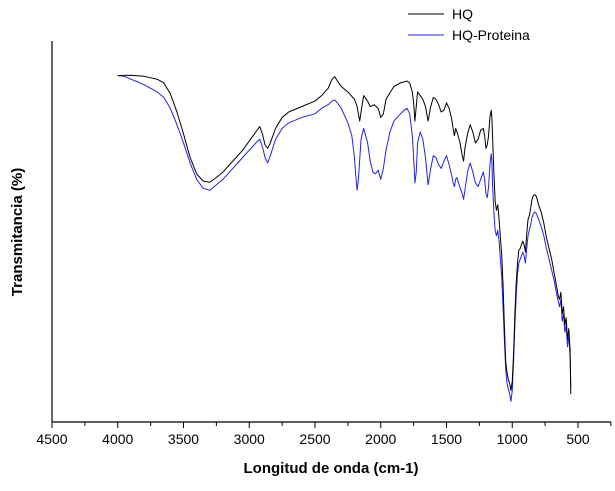  I want to click on y-axis-title: Transmitancia (%), so click(17, 232).